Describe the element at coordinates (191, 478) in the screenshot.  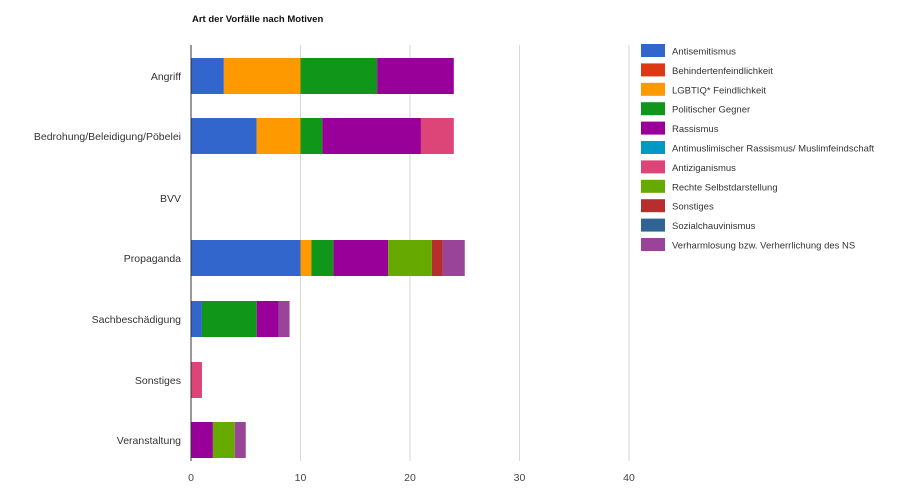
I see `x-tick-label: 0` at that location.